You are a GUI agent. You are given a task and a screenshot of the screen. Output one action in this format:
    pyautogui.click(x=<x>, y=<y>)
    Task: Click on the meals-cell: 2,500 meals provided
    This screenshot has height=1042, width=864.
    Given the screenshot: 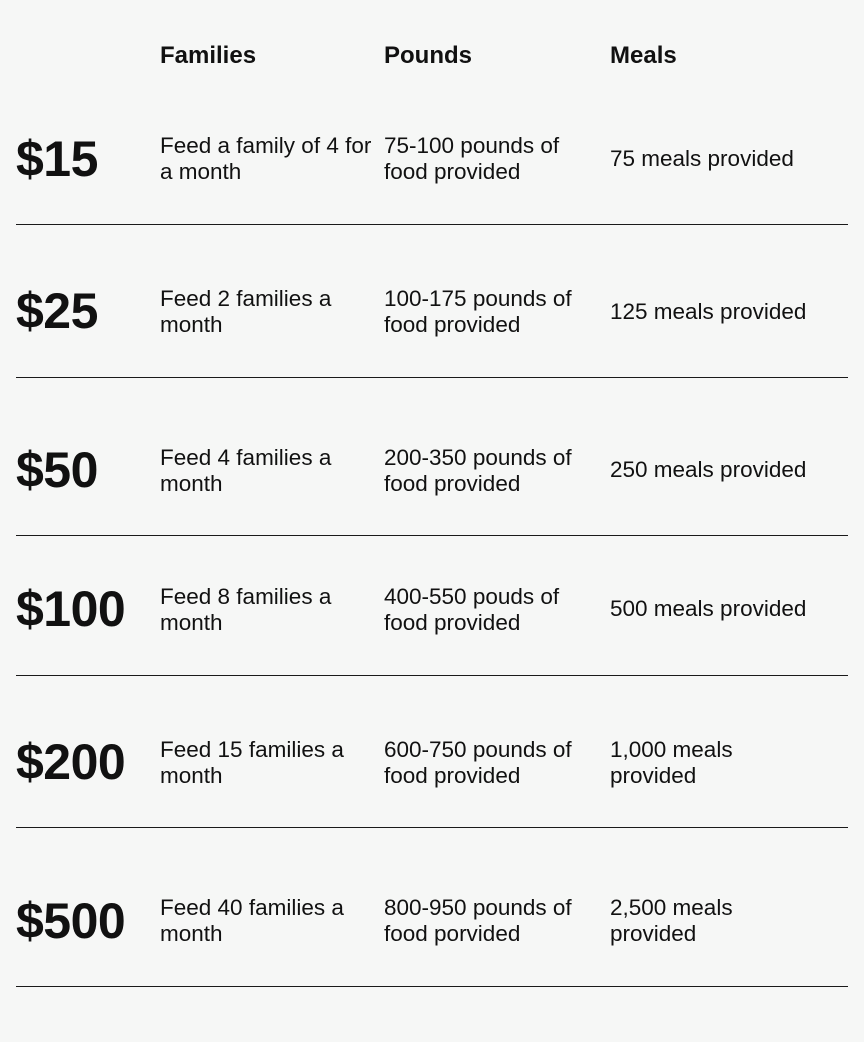 What is the action you would take?
    pyautogui.click(x=671, y=920)
    